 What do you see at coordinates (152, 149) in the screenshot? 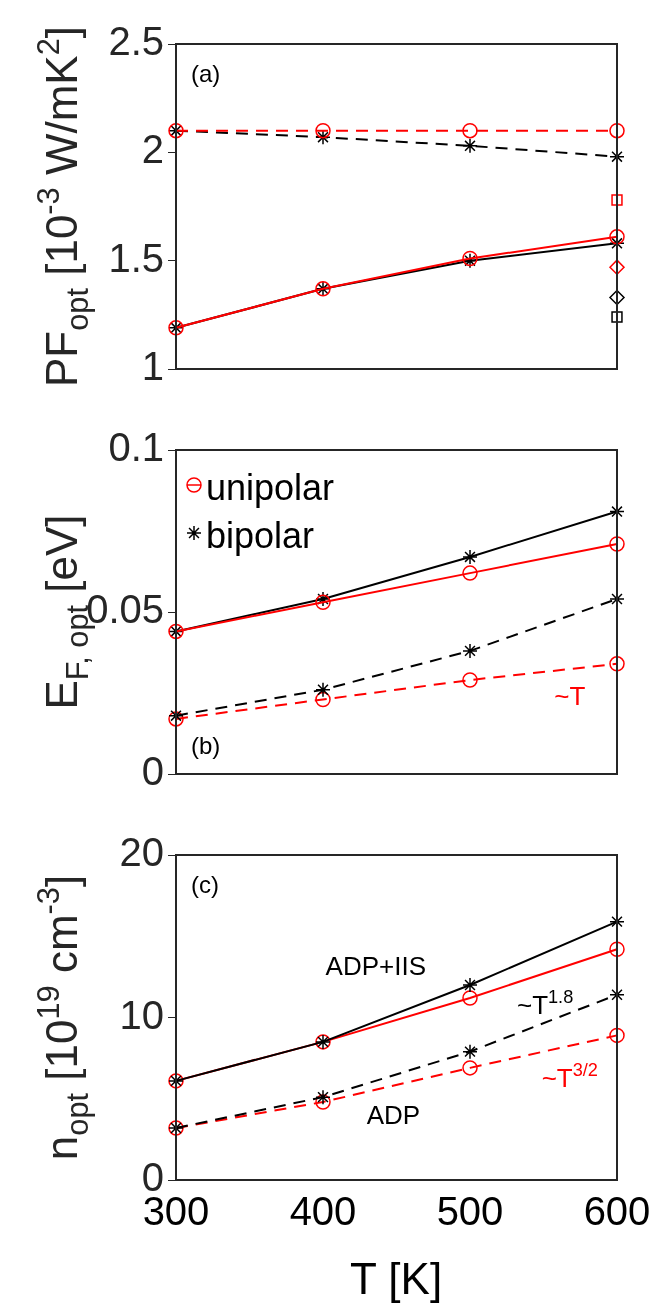
I see `y-tick-label: 2` at bounding box center [152, 149].